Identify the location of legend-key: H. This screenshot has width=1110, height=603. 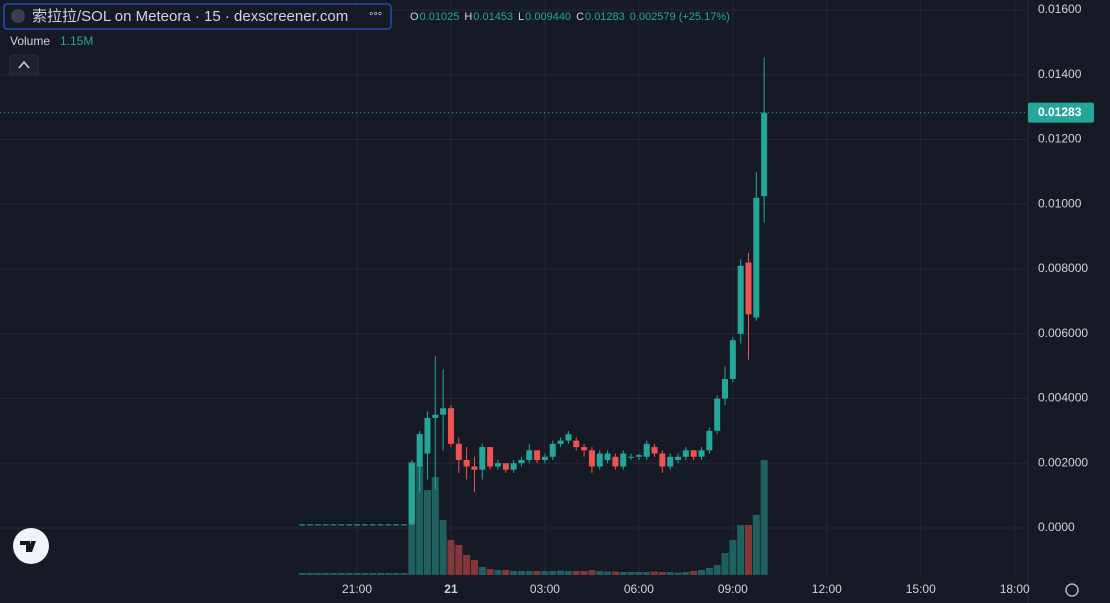
(468, 17).